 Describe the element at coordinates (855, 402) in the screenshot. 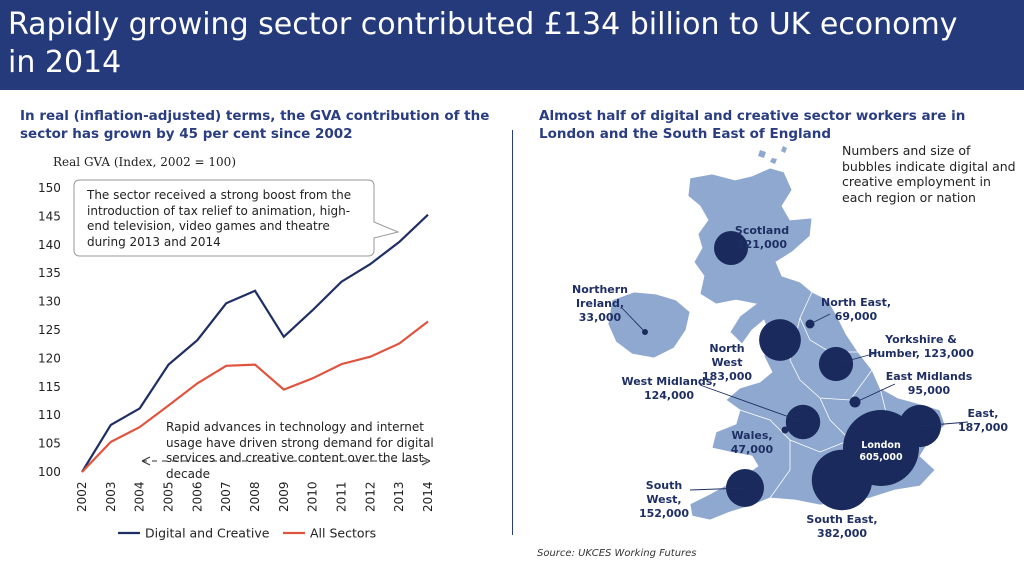

I see `bubble-east-midlands` at that location.